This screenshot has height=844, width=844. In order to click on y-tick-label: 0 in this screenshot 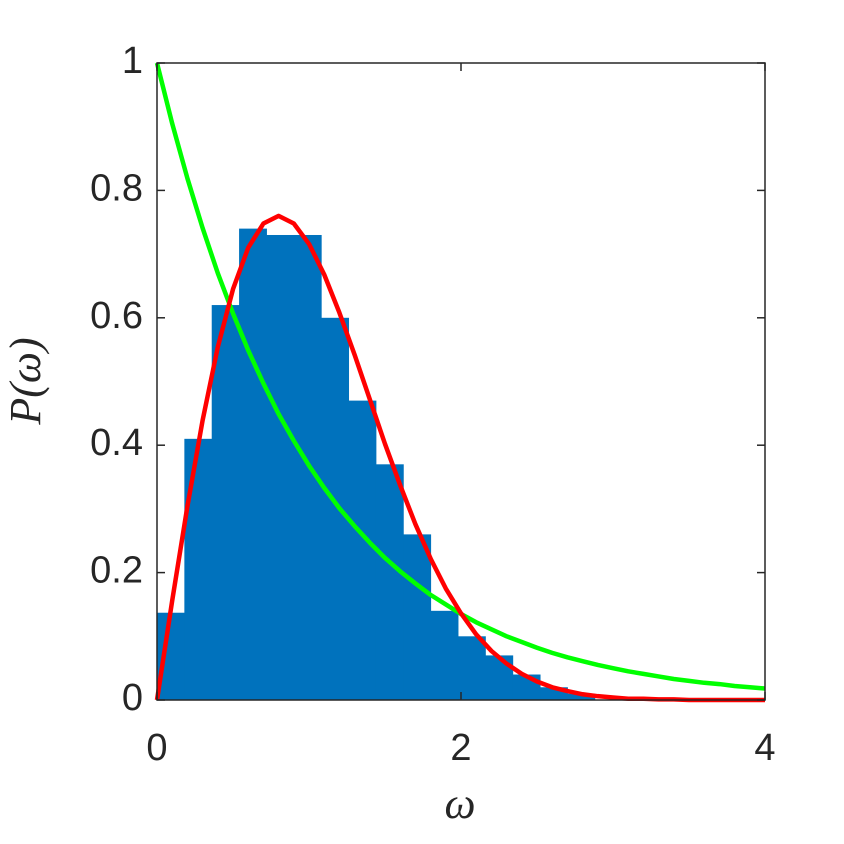, I will do `click(132, 698)`.